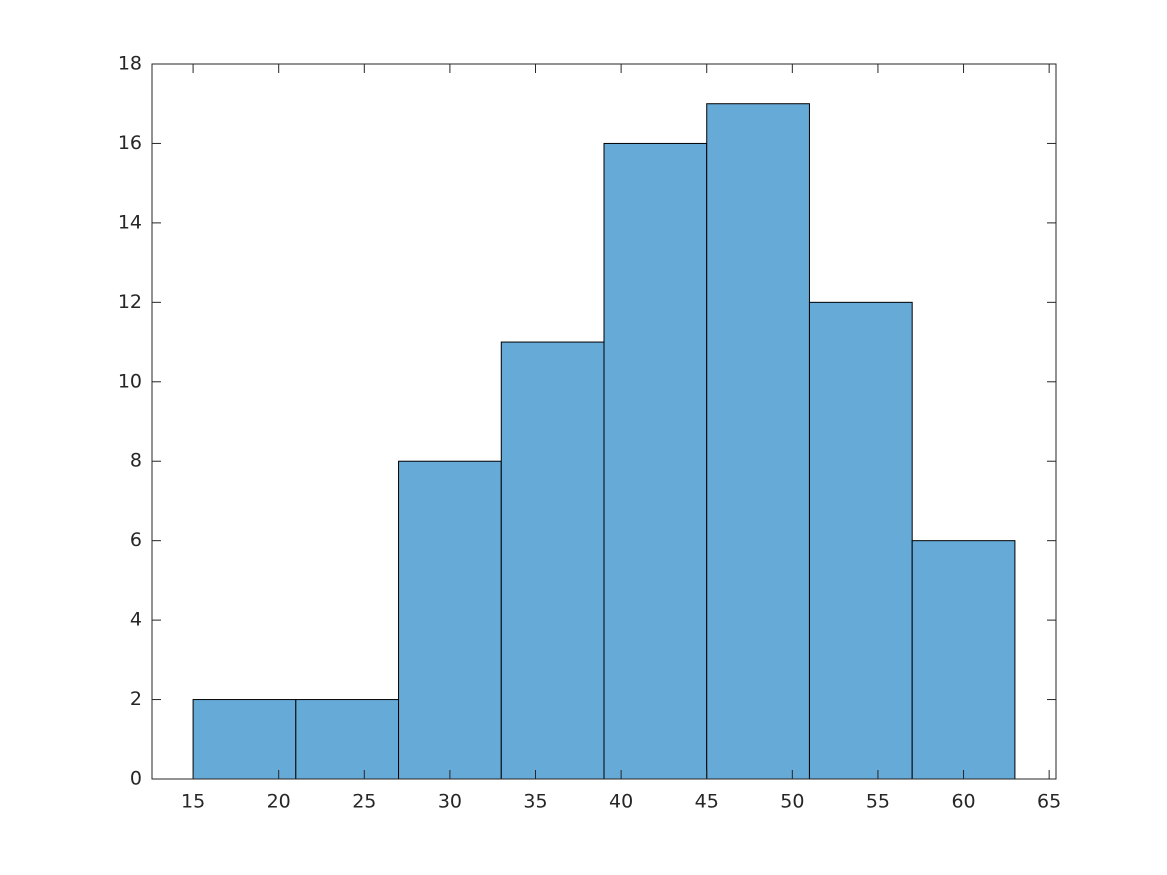  I want to click on x-tick-label: 45, so click(707, 802).